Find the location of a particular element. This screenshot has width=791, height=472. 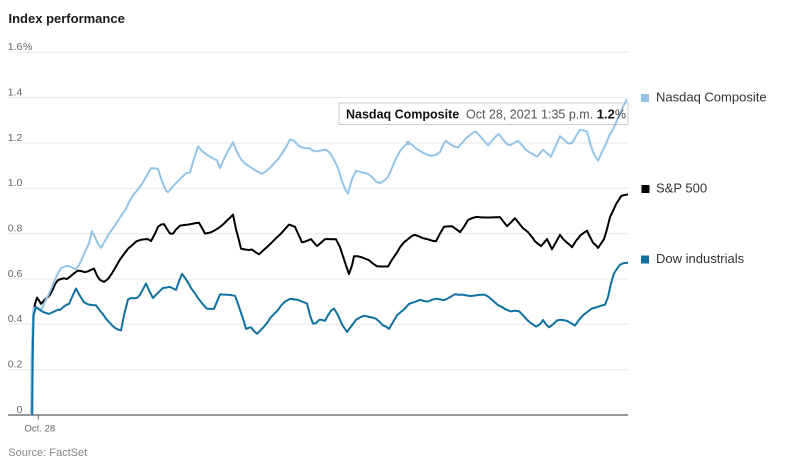

svg-text: 0.2 is located at coordinates (15, 365).